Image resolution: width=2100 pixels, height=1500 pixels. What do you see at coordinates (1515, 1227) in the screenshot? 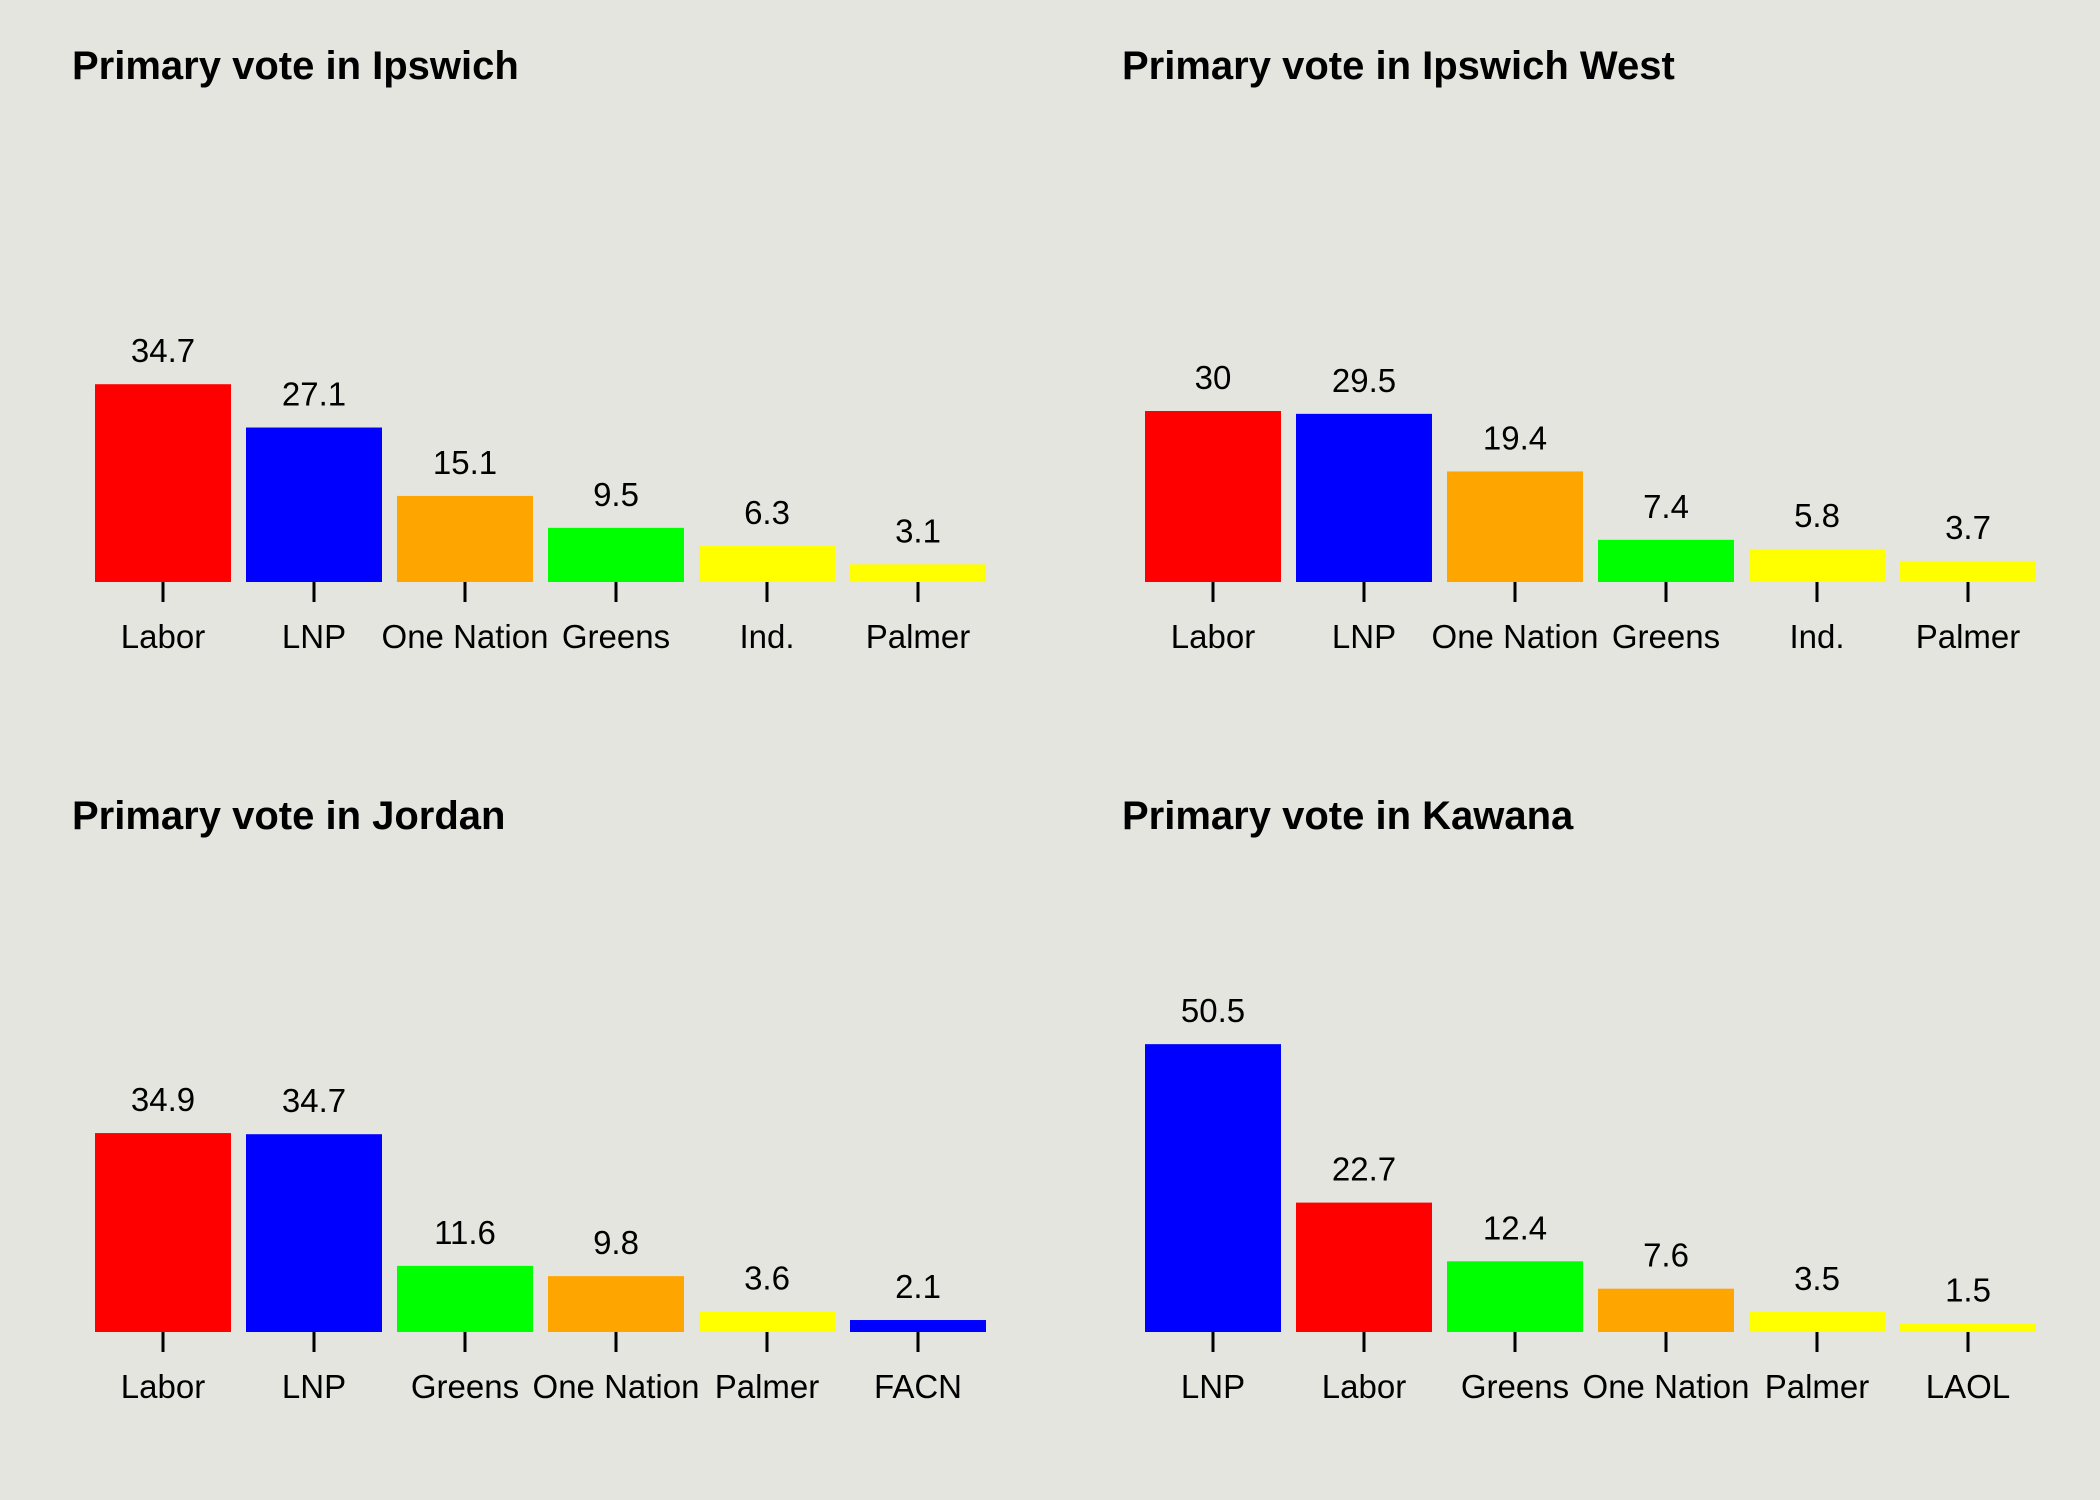
I see `data-label: 12.4` at bounding box center [1515, 1227].